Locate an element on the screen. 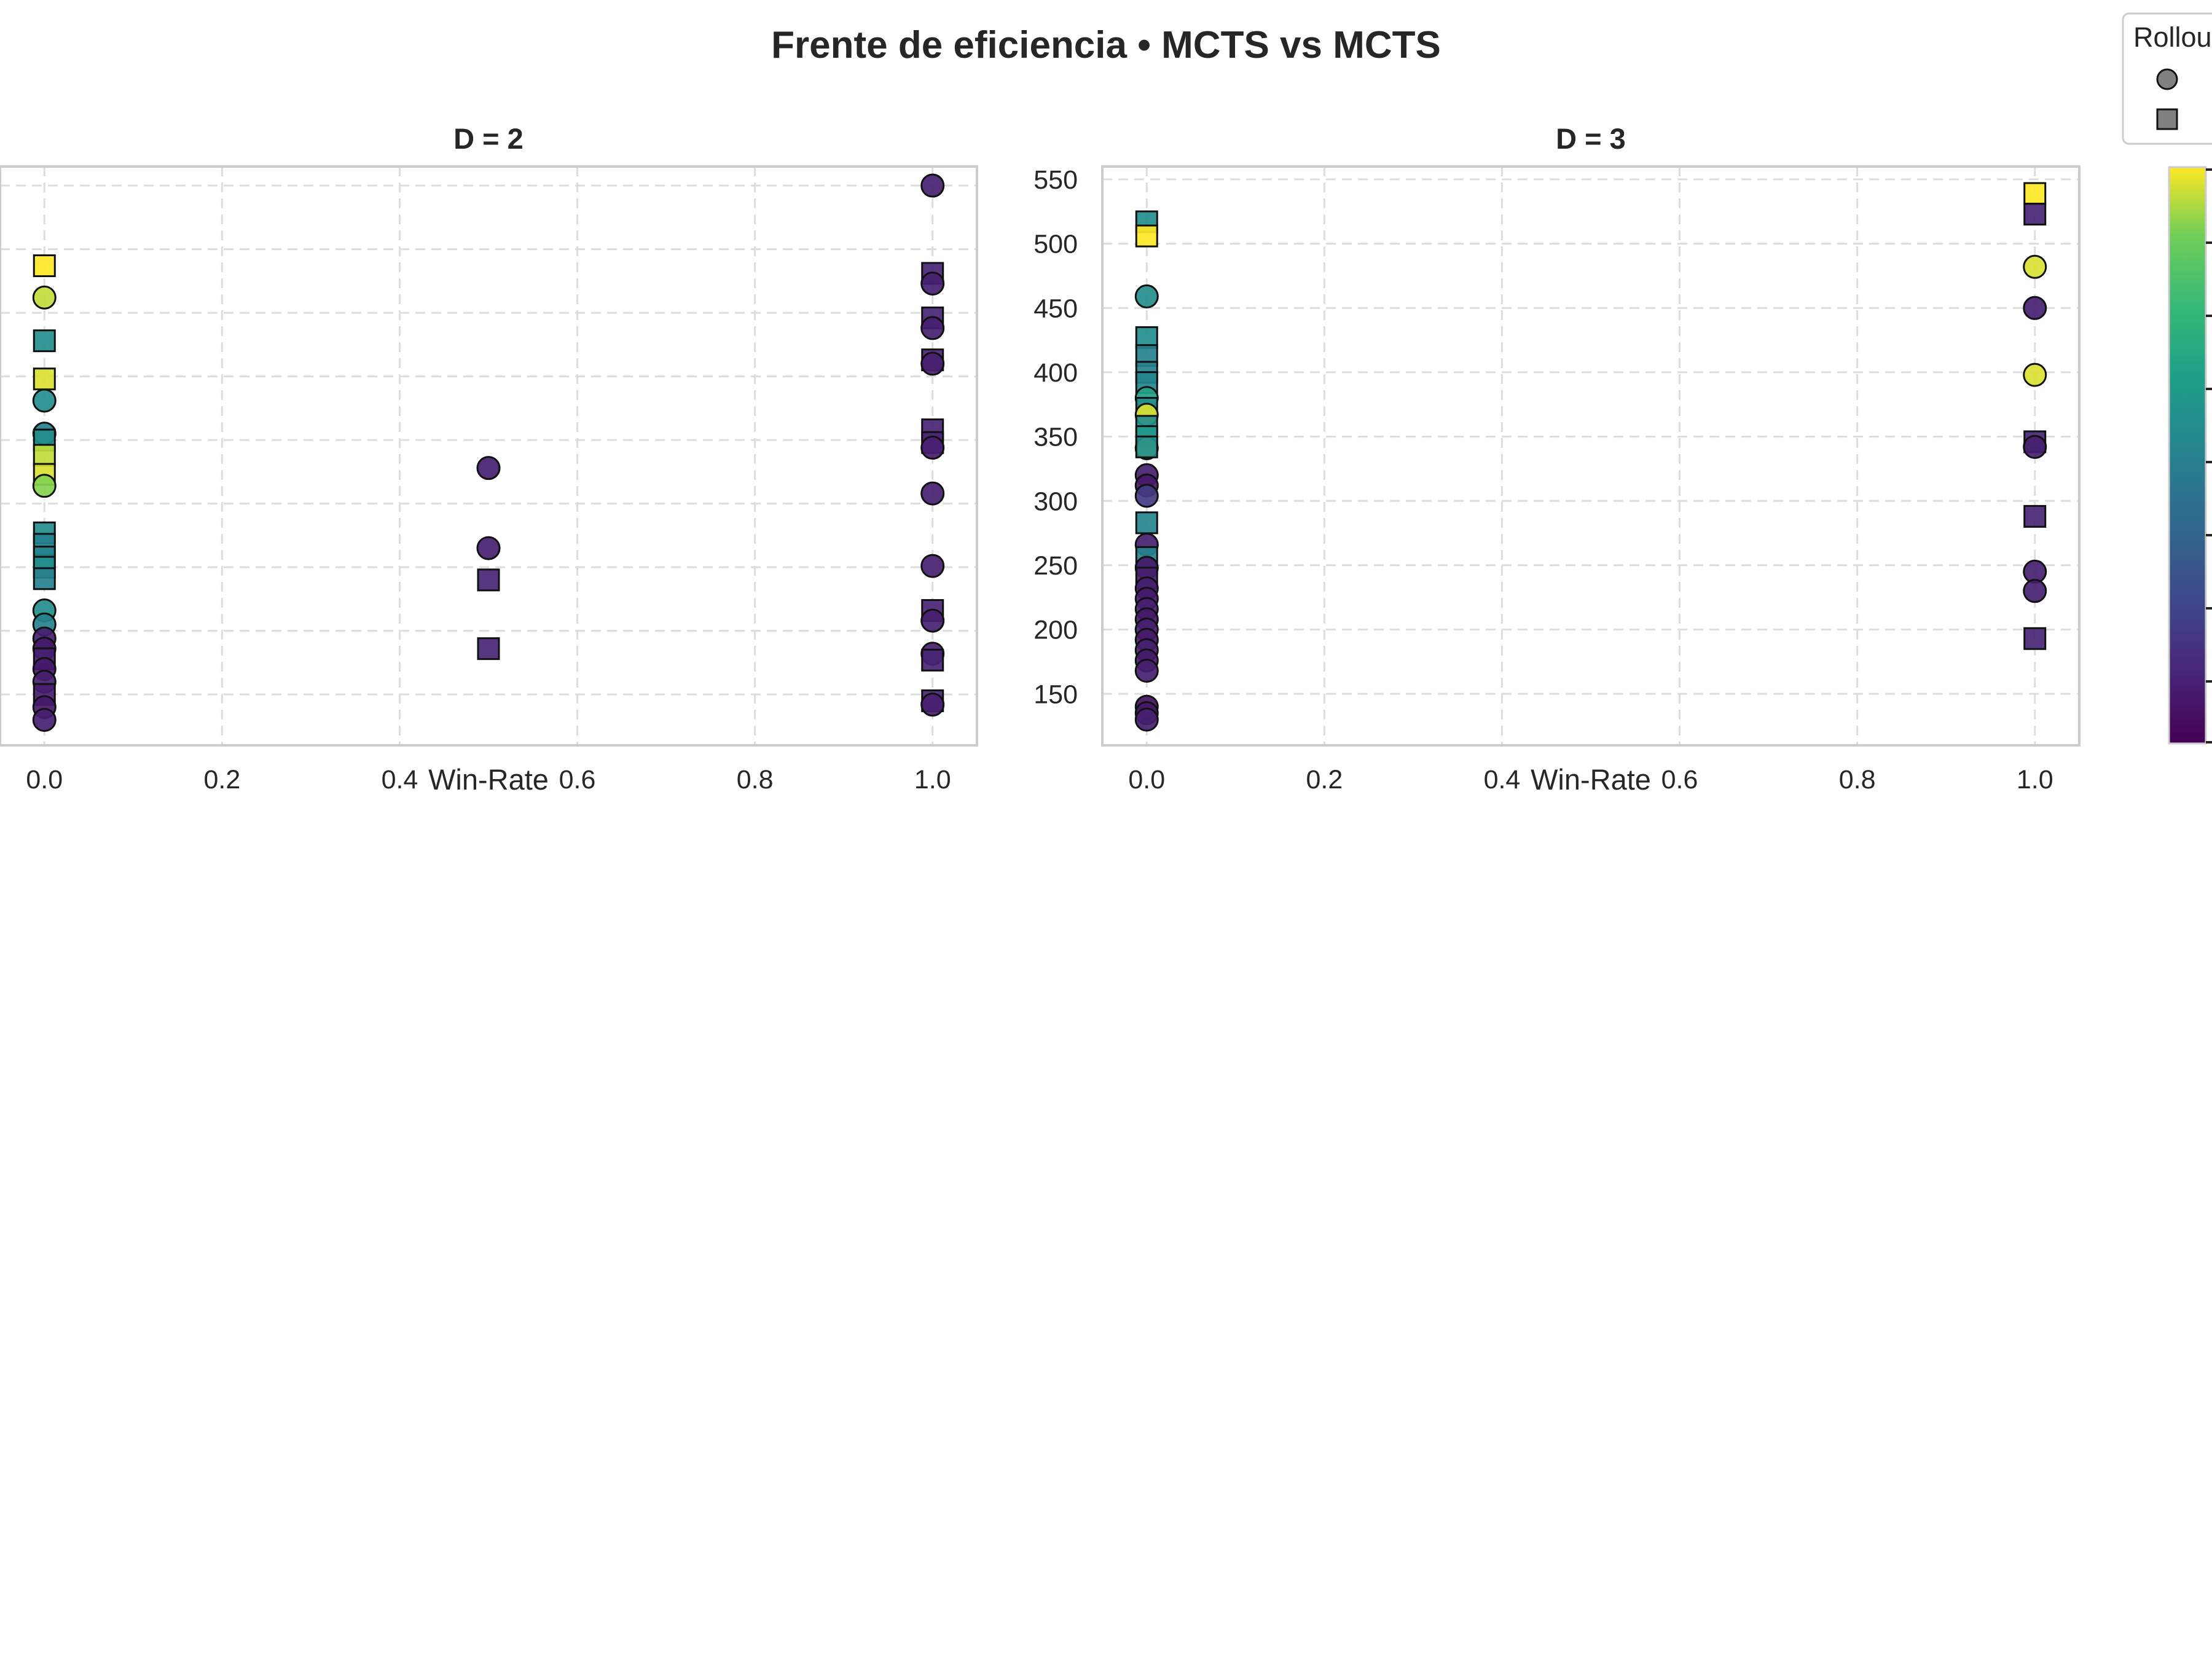 The width and height of the screenshot is (2212, 1659). x-axis-label-d2: Win-Rate is located at coordinates (488, 779).